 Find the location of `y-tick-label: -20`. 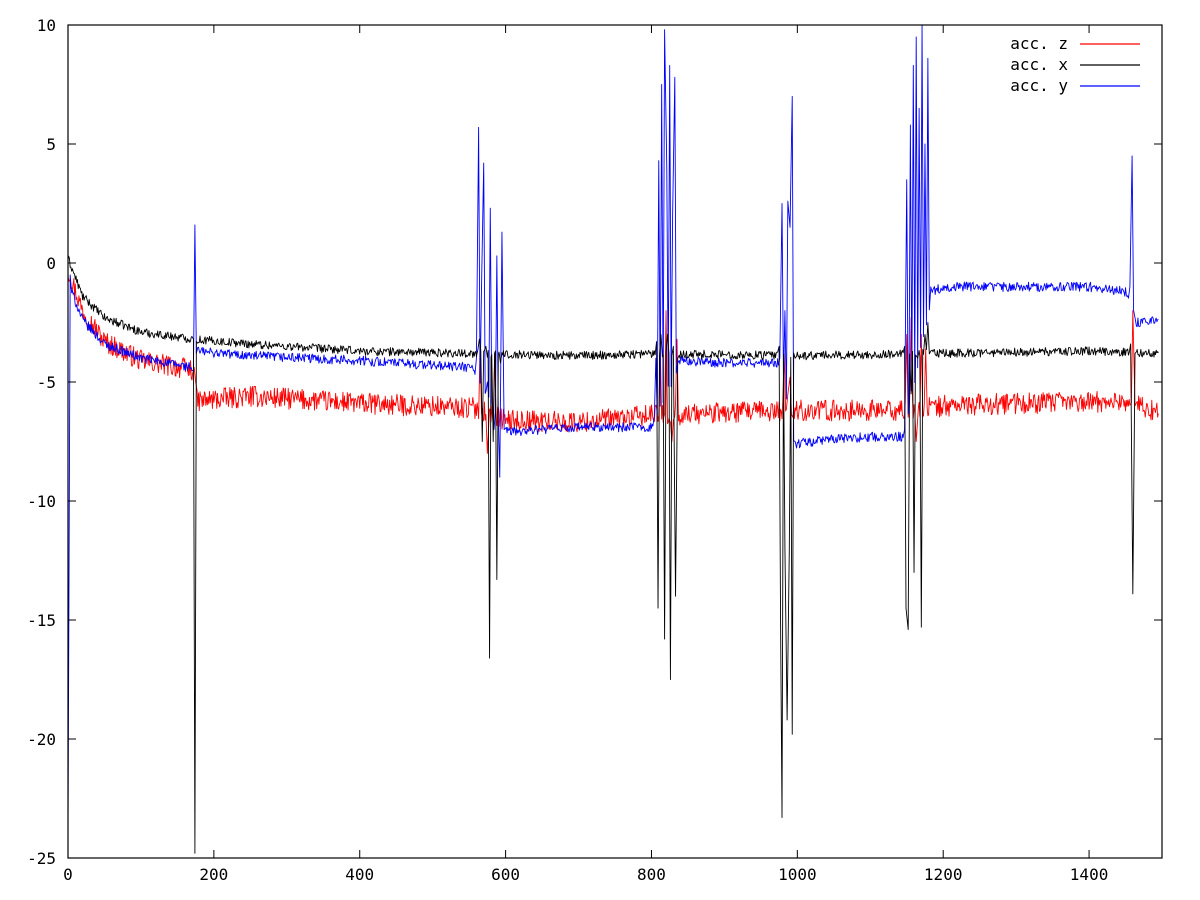

y-tick-label: -20 is located at coordinates (41, 739).